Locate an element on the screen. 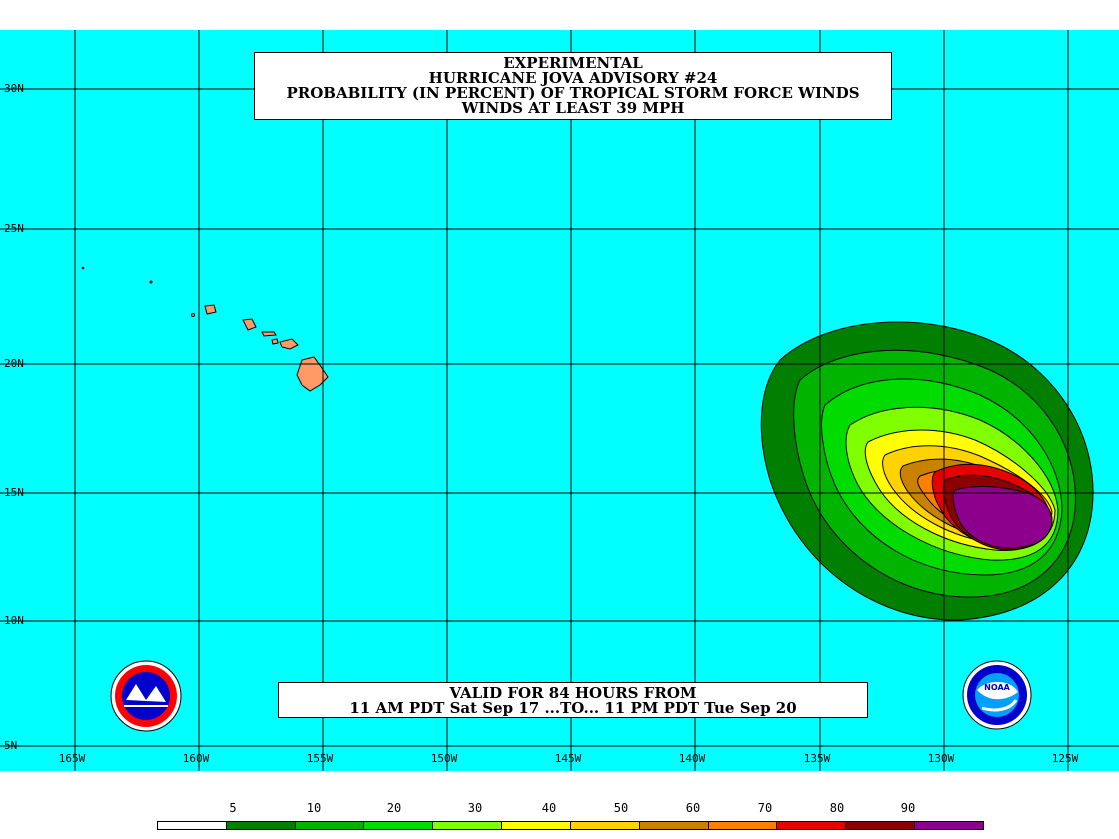 This screenshot has height=839, width=1119. legend-label-90: 90 is located at coordinates (908, 808).